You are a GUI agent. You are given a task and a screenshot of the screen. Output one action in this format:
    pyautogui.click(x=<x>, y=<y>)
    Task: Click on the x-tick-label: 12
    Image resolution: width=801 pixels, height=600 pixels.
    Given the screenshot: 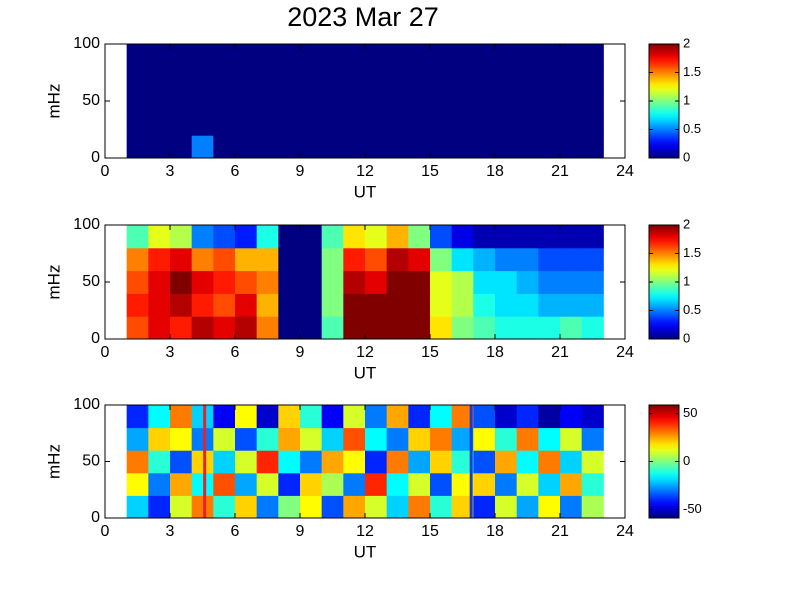 What is the action you would take?
    pyautogui.click(x=365, y=352)
    